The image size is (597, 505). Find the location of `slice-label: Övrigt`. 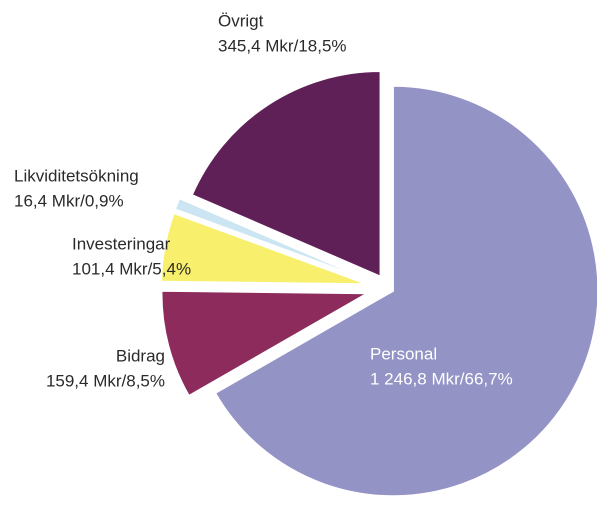

slice-label: Övrigt is located at coordinates (241, 20).